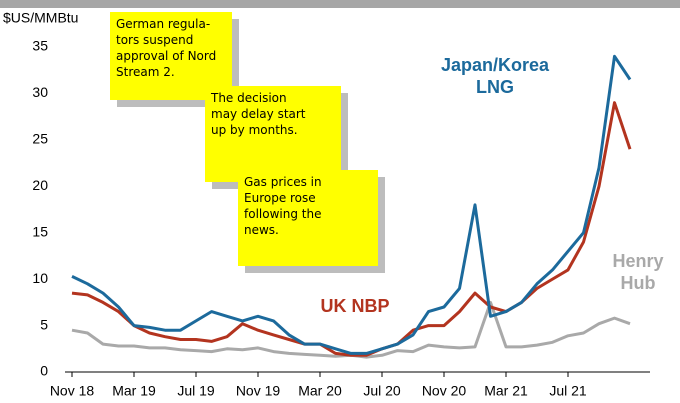 This screenshot has width=680, height=403. Describe the element at coordinates (258, 114) in the screenshot. I see `annotation-line: may delay start` at that location.